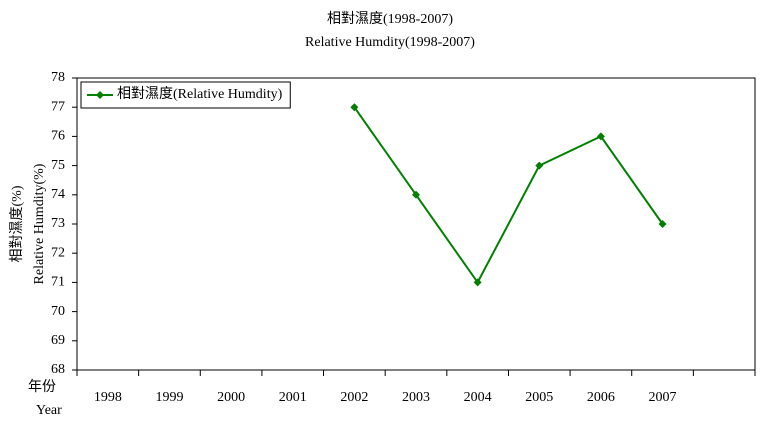 The width and height of the screenshot is (775, 439). What do you see at coordinates (58, 136) in the screenshot?
I see `y-tick-label: 76` at bounding box center [58, 136].